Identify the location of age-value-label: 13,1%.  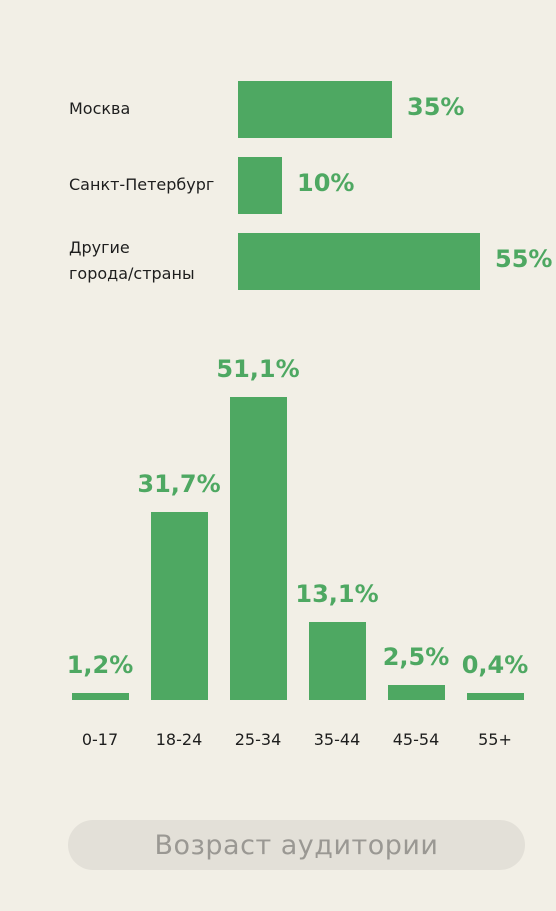
(337, 594).